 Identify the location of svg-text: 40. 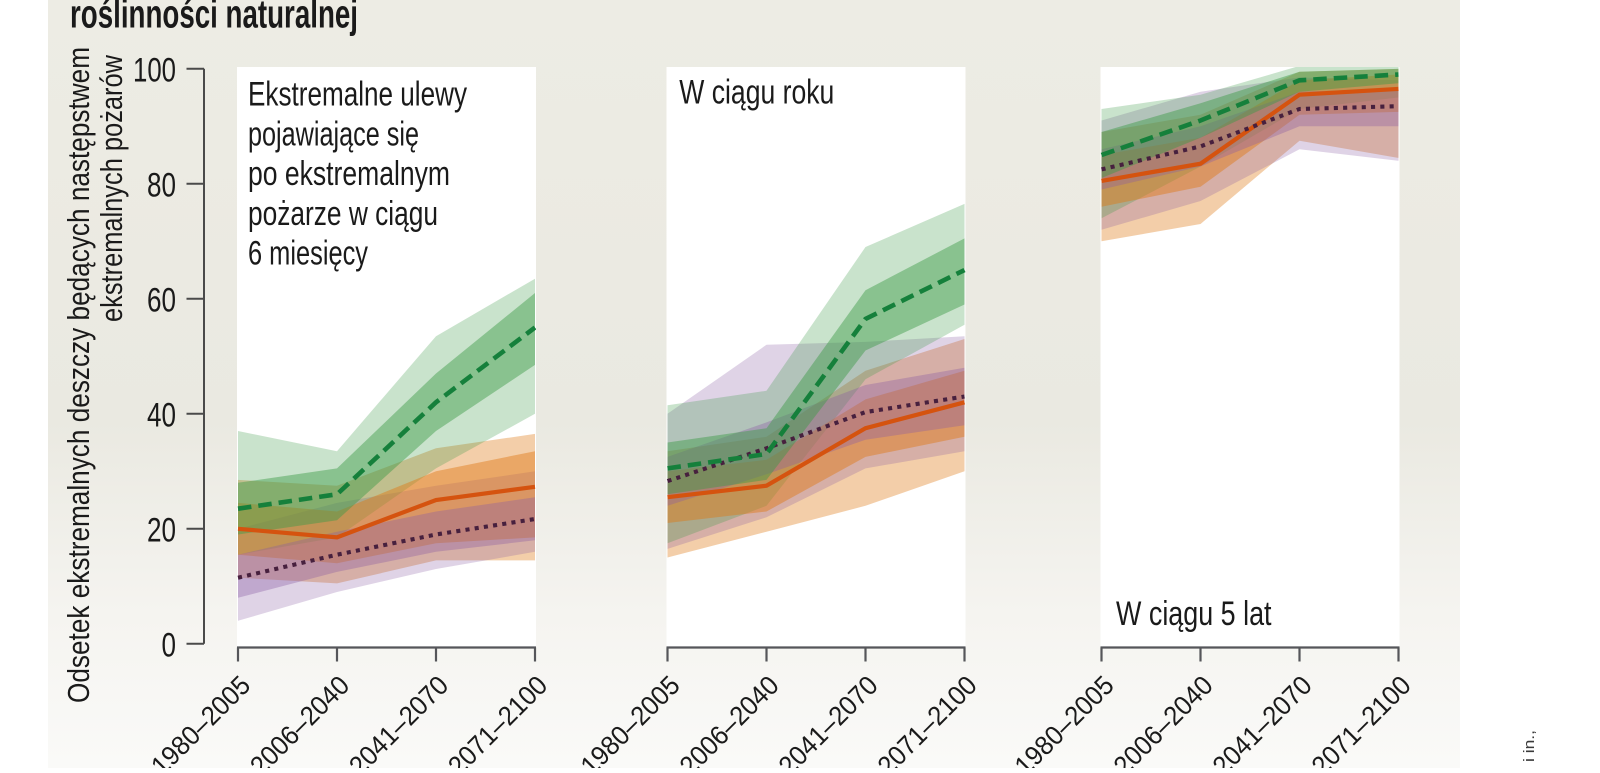
(161, 415).